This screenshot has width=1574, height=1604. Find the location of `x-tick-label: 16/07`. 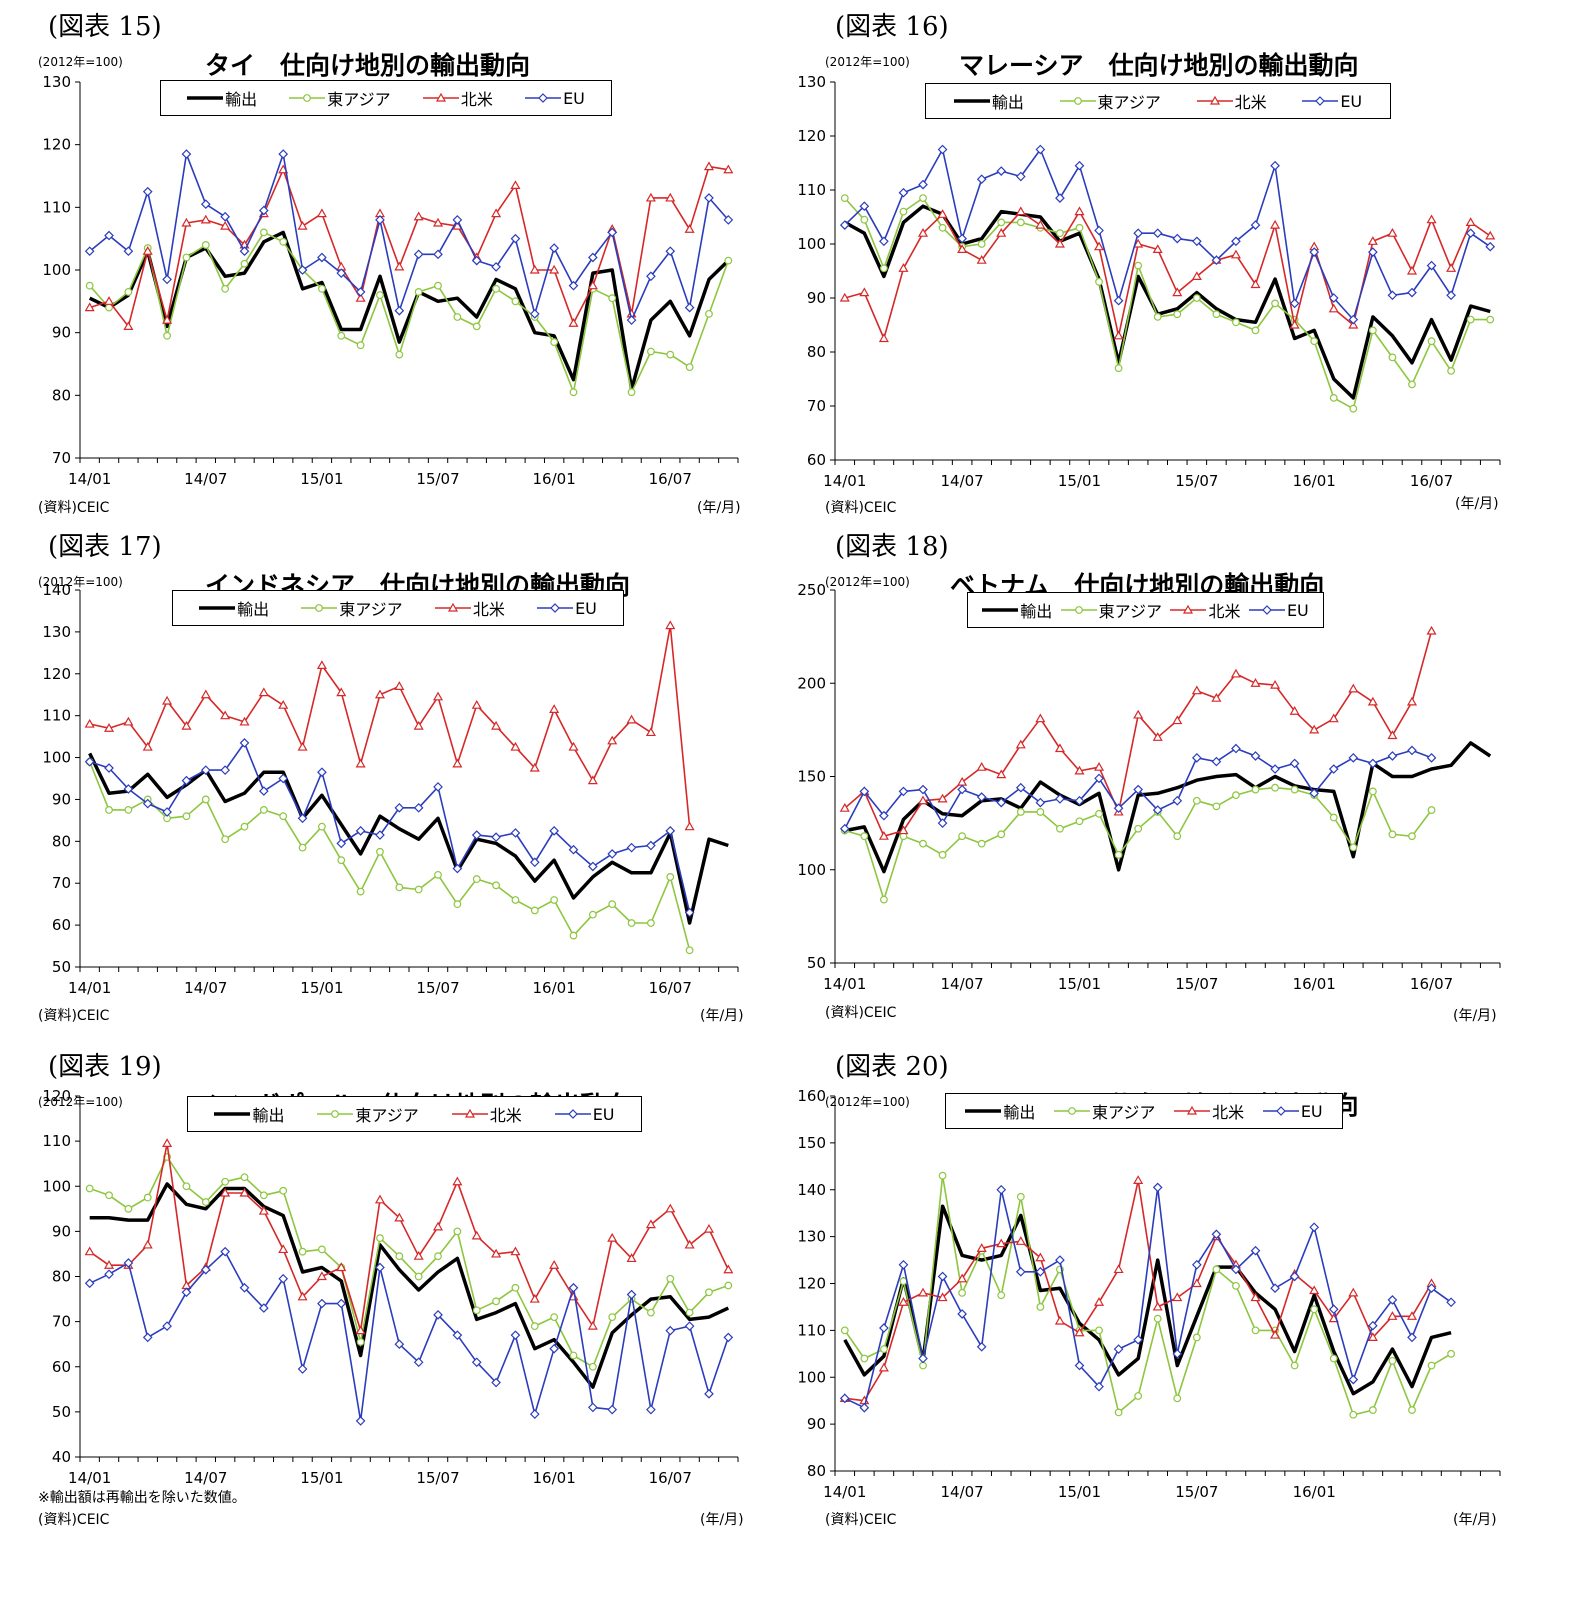

x-tick-label: 16/07 is located at coordinates (1431, 984).